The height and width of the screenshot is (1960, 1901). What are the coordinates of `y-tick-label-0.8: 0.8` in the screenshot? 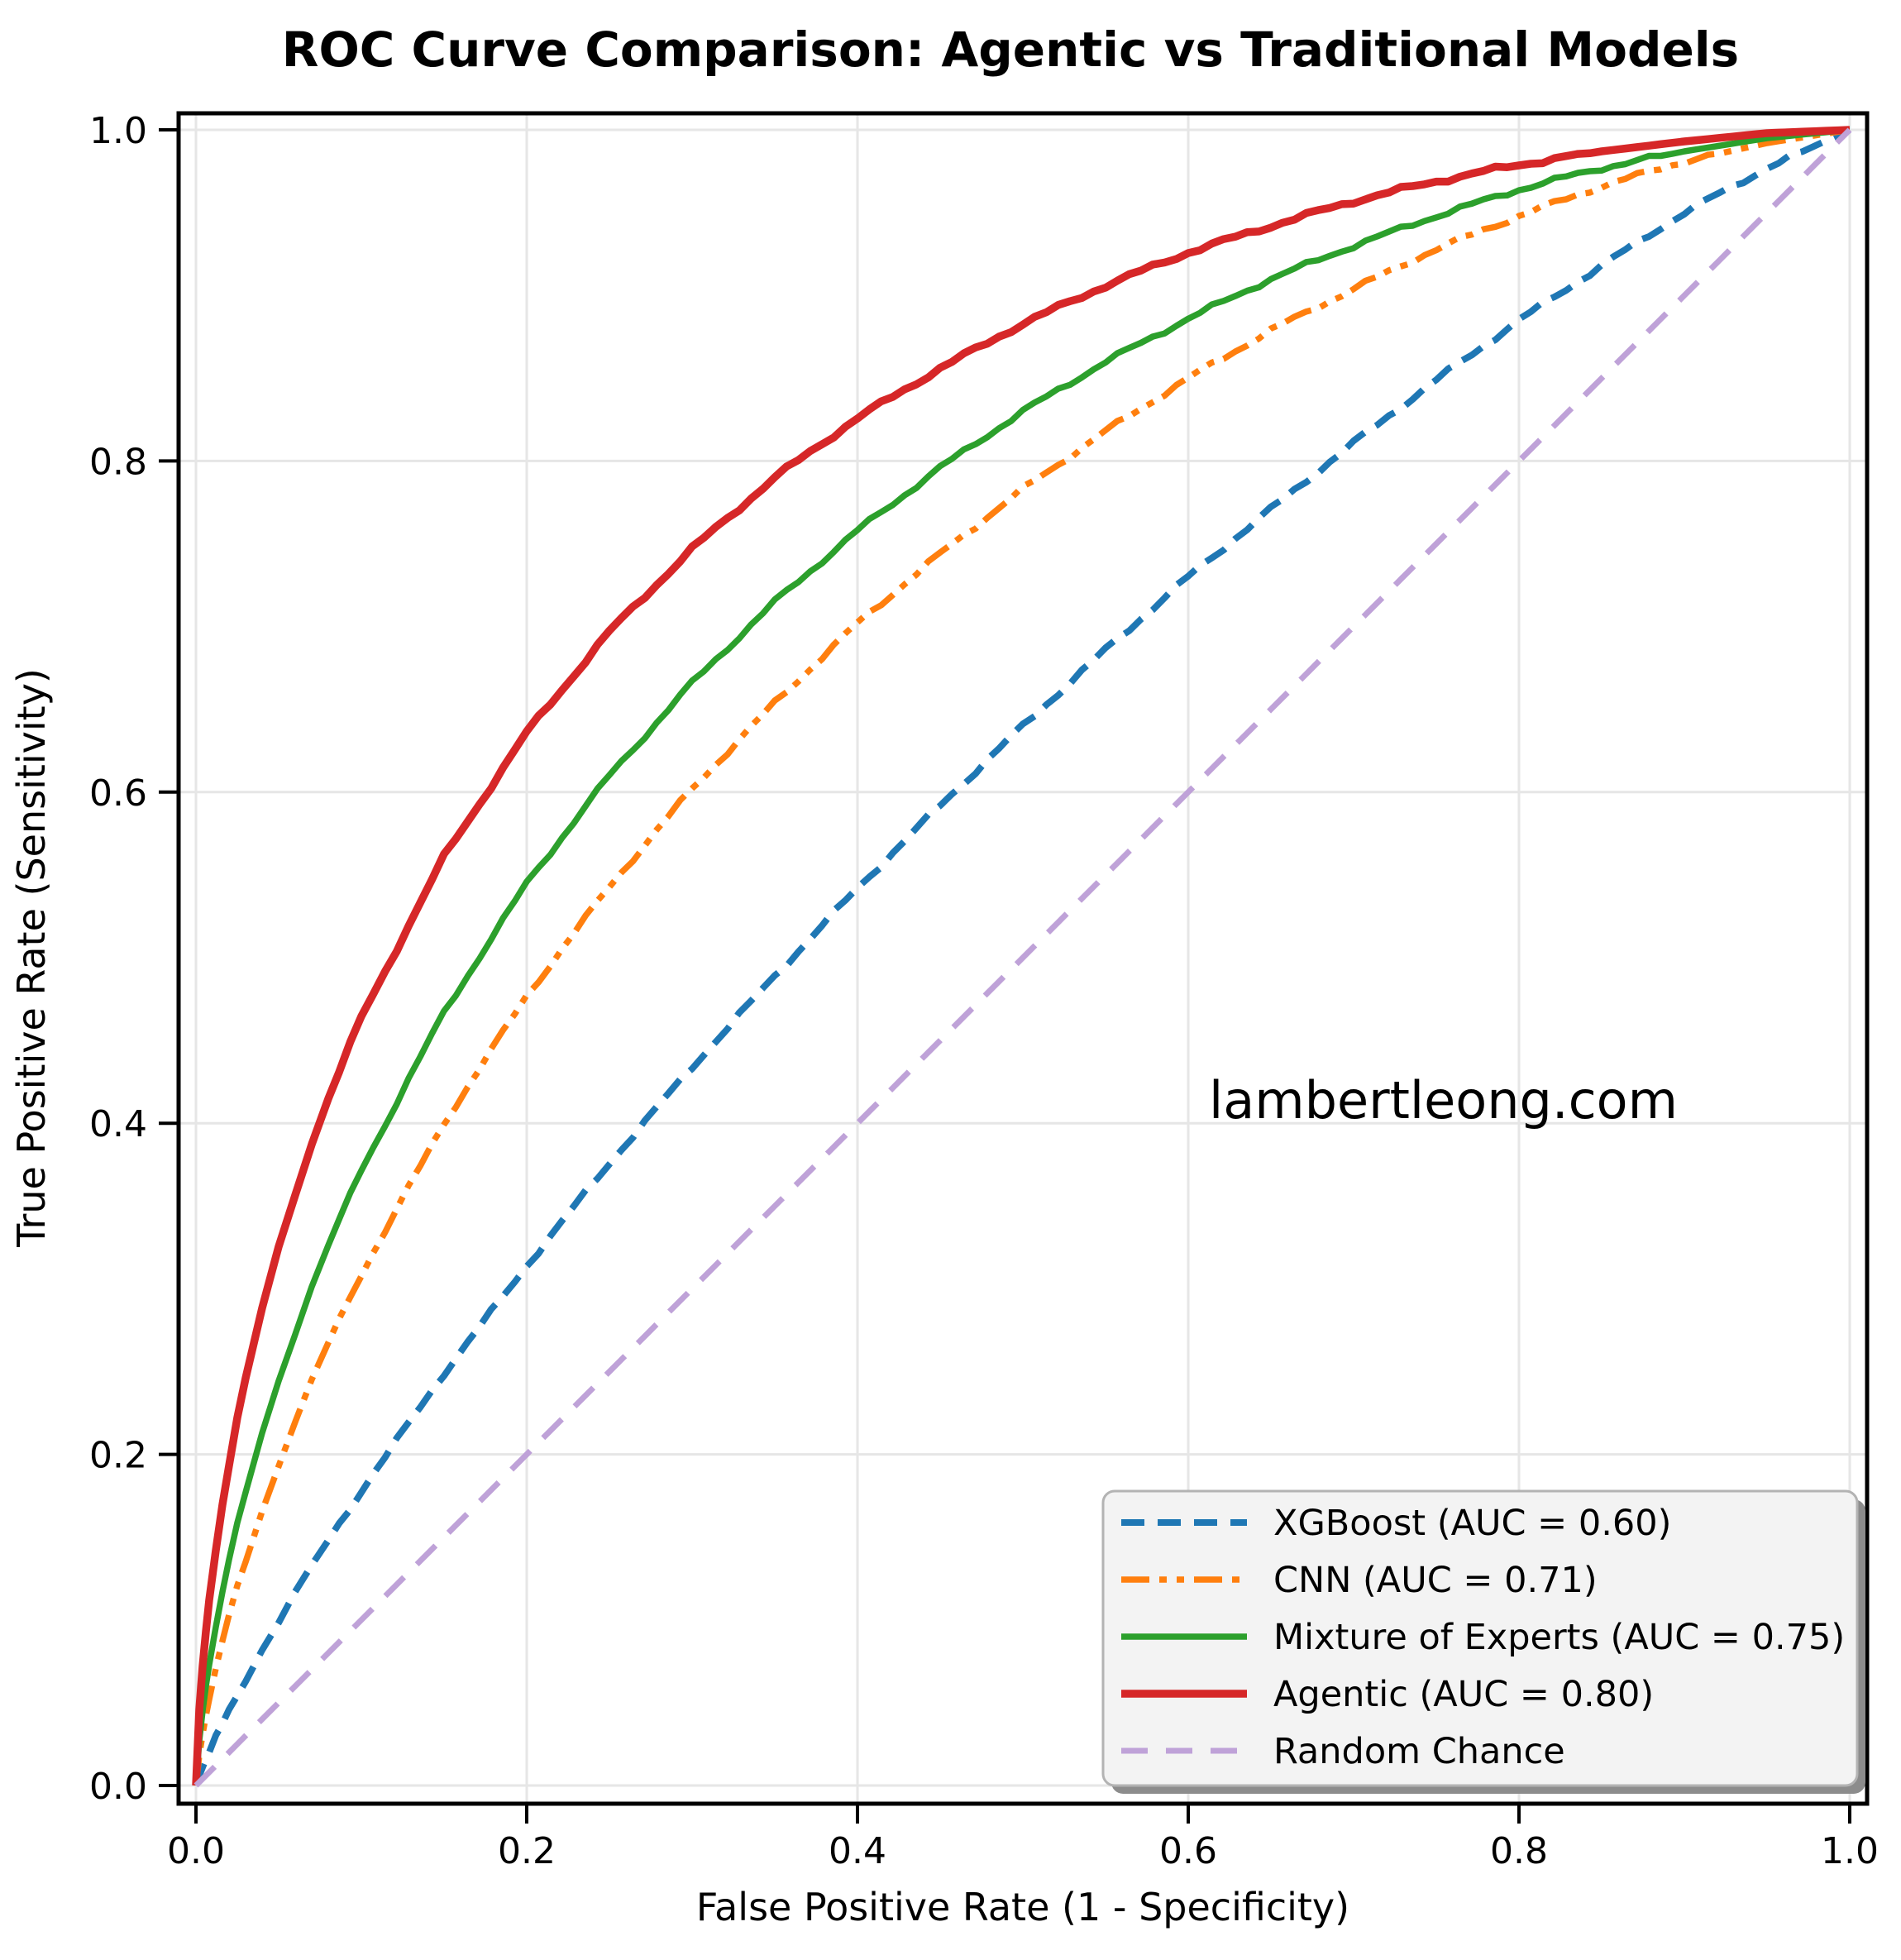 It's located at (118, 462).